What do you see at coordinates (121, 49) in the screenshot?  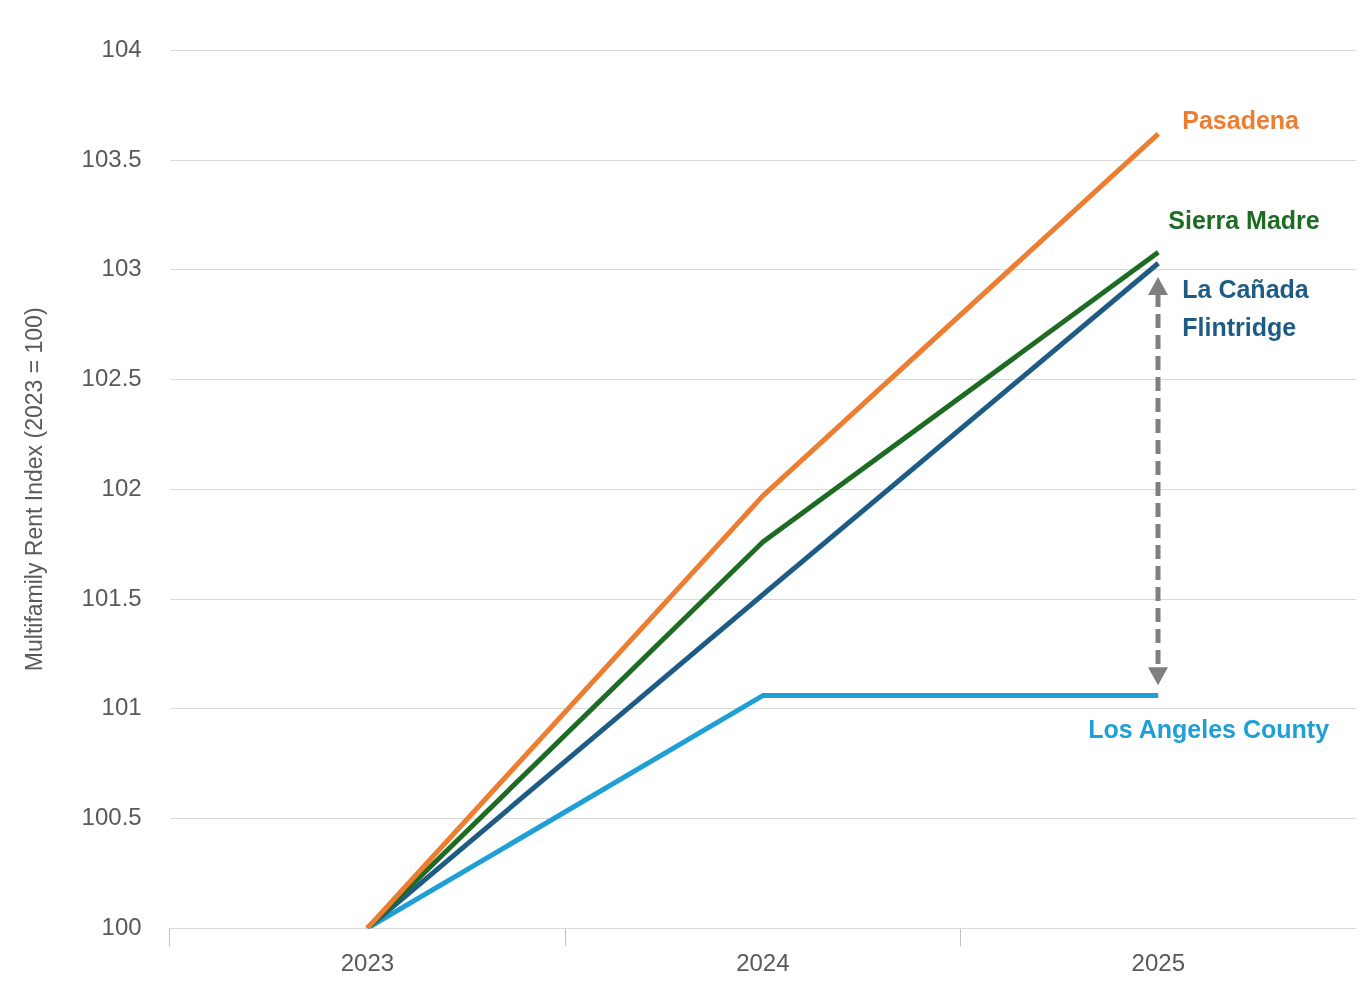 I see `y-tick-label: 104` at bounding box center [121, 49].